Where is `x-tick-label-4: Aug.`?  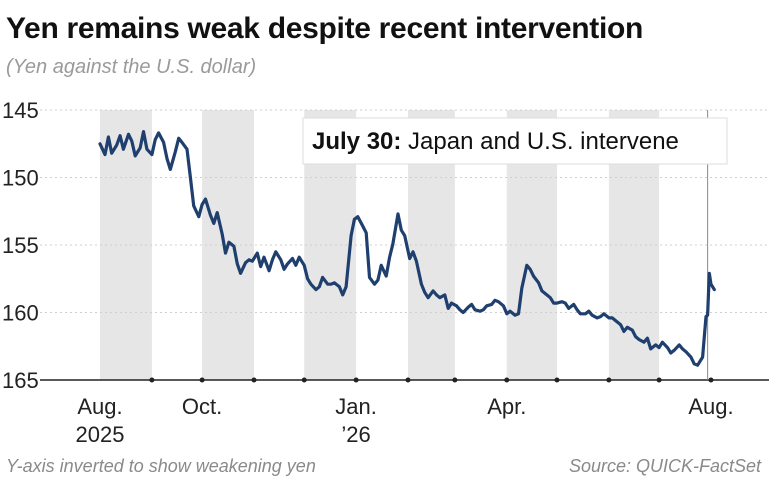 x-tick-label-4: Aug. is located at coordinates (710, 406).